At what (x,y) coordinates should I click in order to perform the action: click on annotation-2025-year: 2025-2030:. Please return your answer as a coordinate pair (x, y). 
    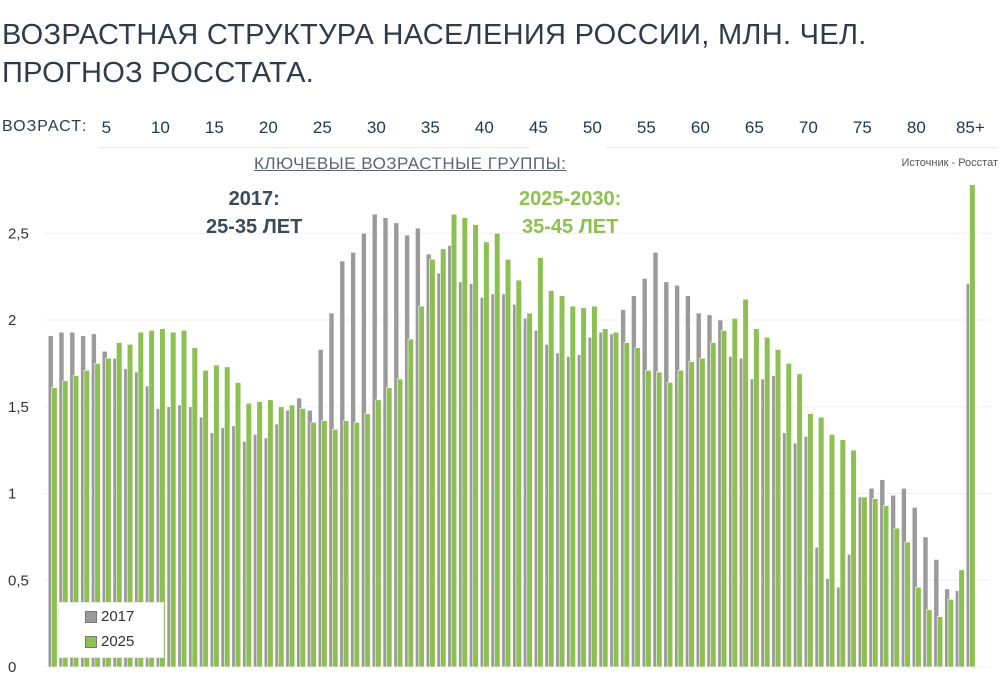
    Looking at the image, I should click on (570, 199).